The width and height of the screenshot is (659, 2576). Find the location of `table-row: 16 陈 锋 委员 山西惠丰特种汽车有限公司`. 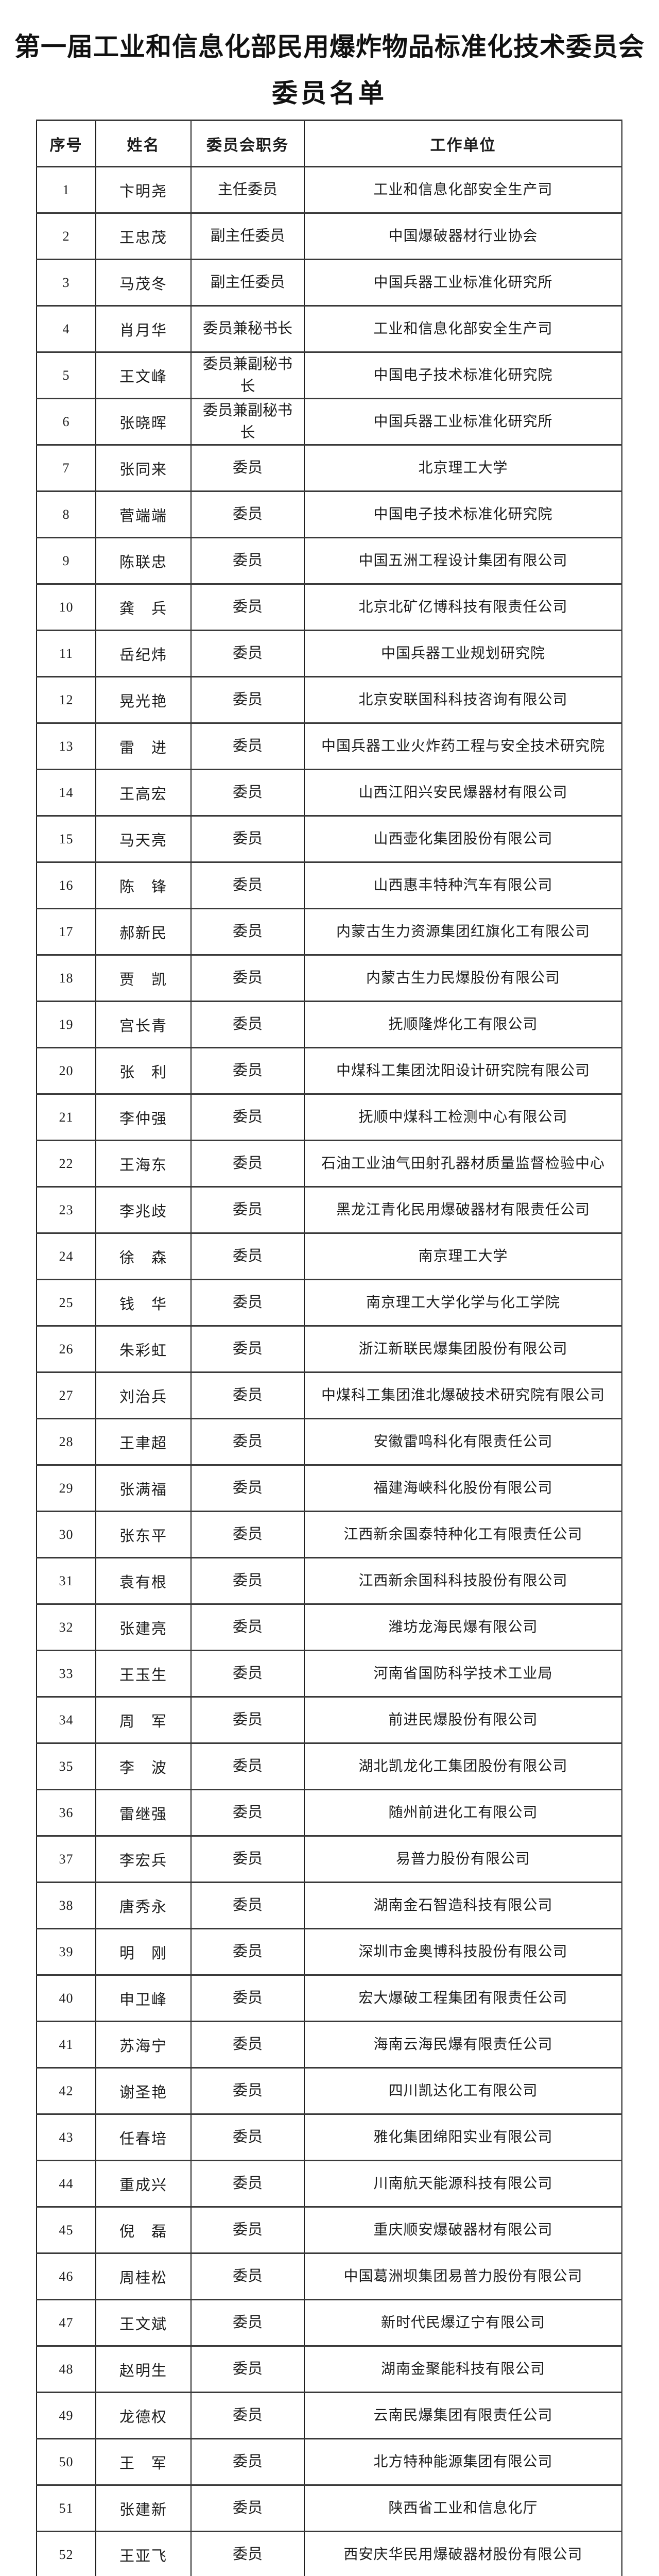

table-row: 16 陈 锋 委员 山西惠丰特种汽车有限公司 is located at coordinates (329, 885).